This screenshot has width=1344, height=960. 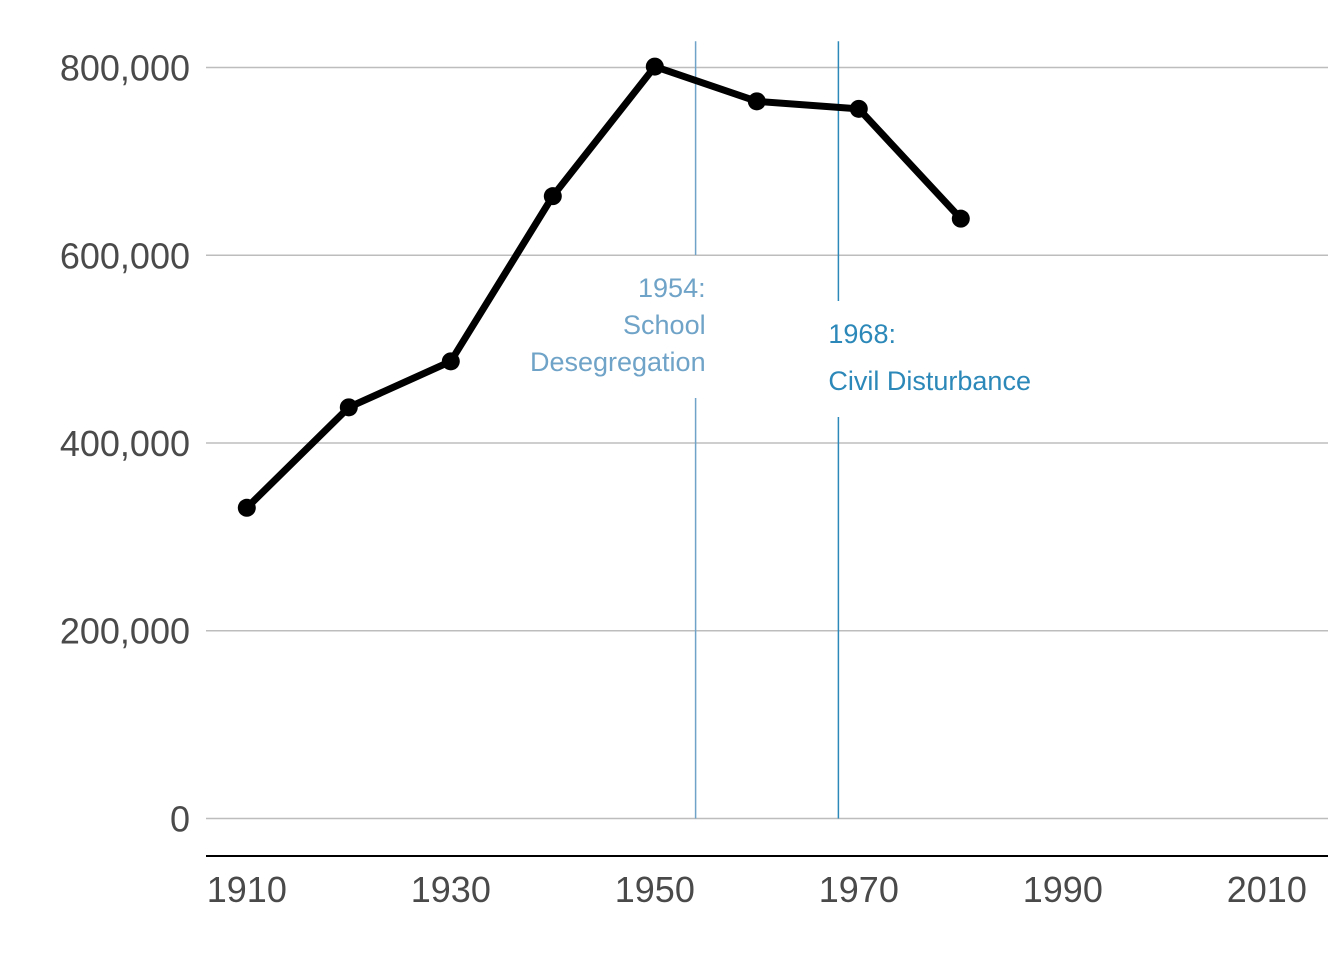 What do you see at coordinates (664, 325) in the screenshot?
I see `annotation-label-1954-1: School` at bounding box center [664, 325].